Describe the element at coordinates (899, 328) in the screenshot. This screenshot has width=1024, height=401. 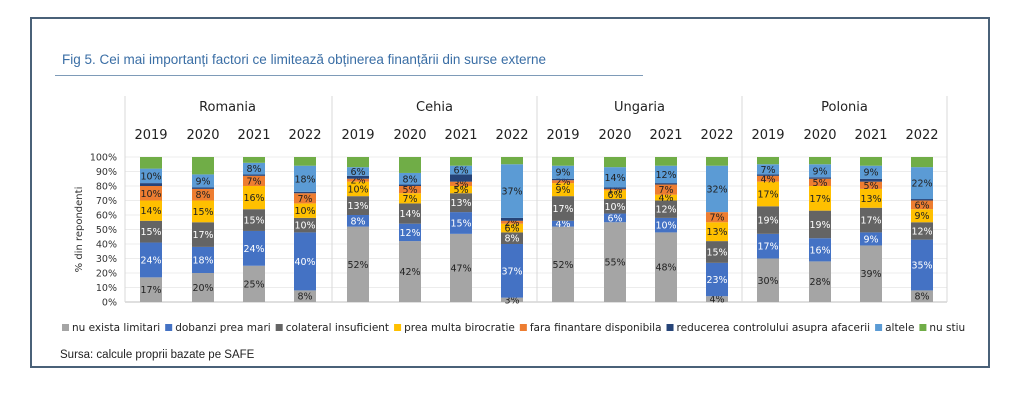
I see `legend-label: altele` at that location.